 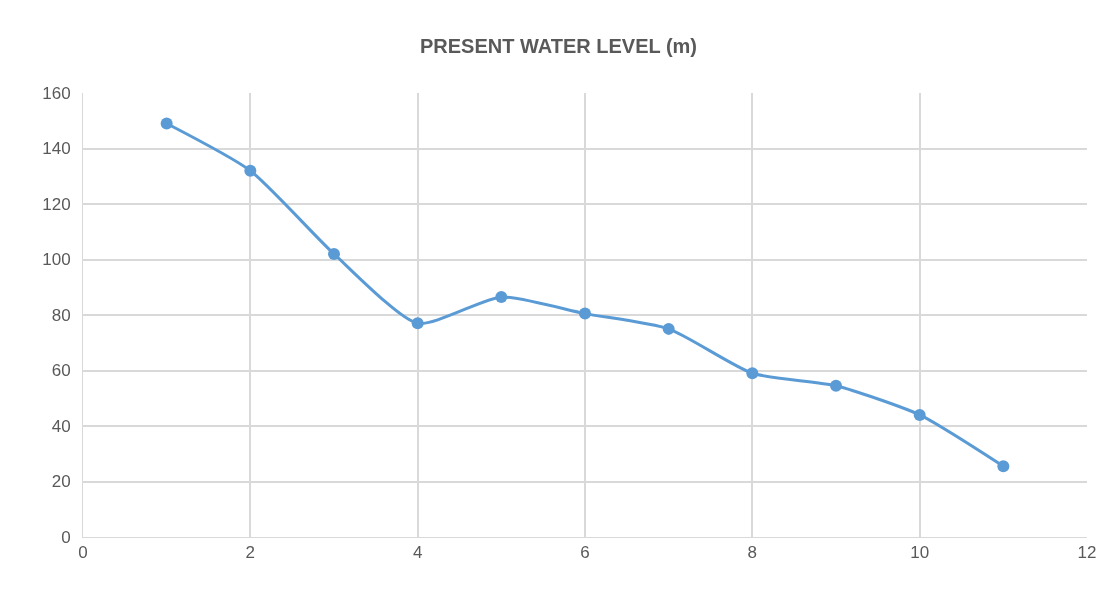 I want to click on y-tick-label: 160, so click(x=56, y=93).